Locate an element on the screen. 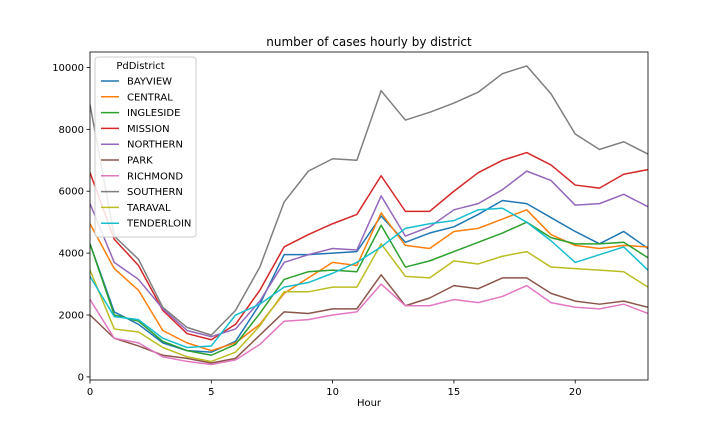 Image resolution: width=720 pixels, height=436 pixels. legend-item-northern: NORTHERN is located at coordinates (142, 145).